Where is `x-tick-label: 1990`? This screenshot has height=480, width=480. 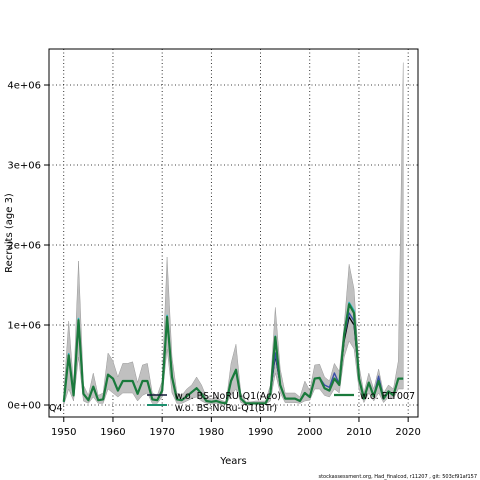
x-tick-label: 1990 is located at coordinates (260, 432).